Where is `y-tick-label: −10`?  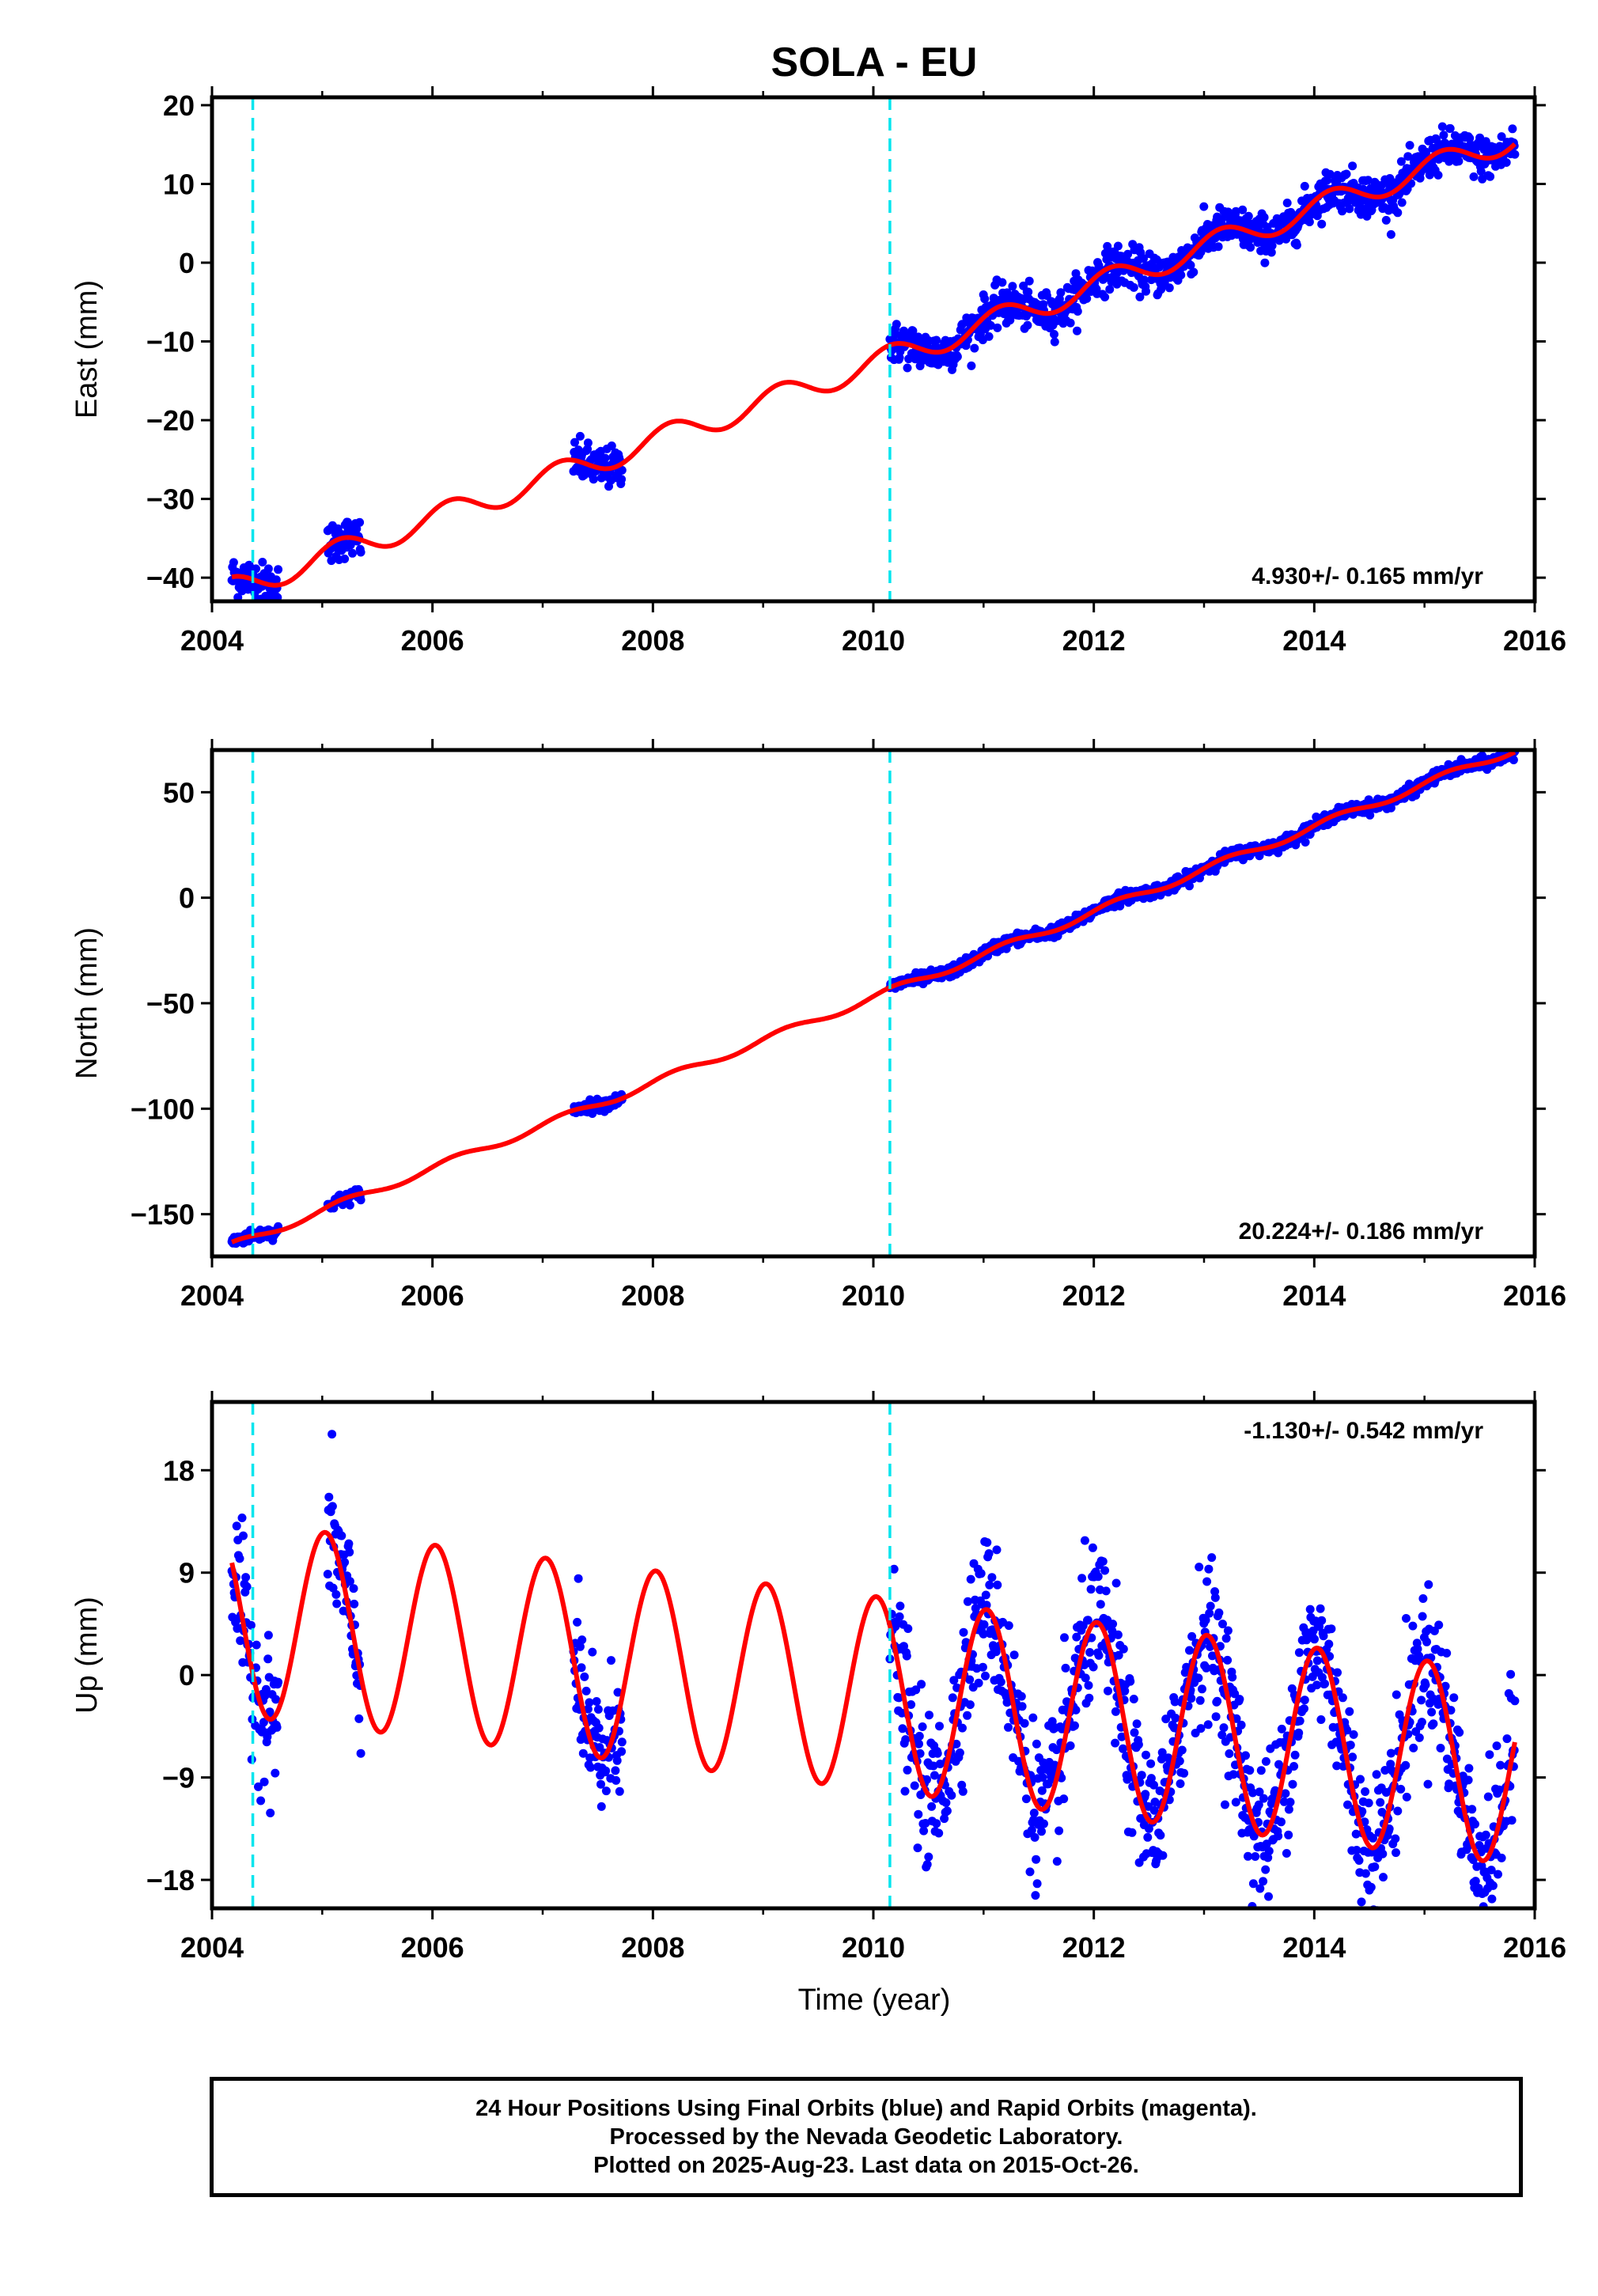
y-tick-label: −10 is located at coordinates (170, 342).